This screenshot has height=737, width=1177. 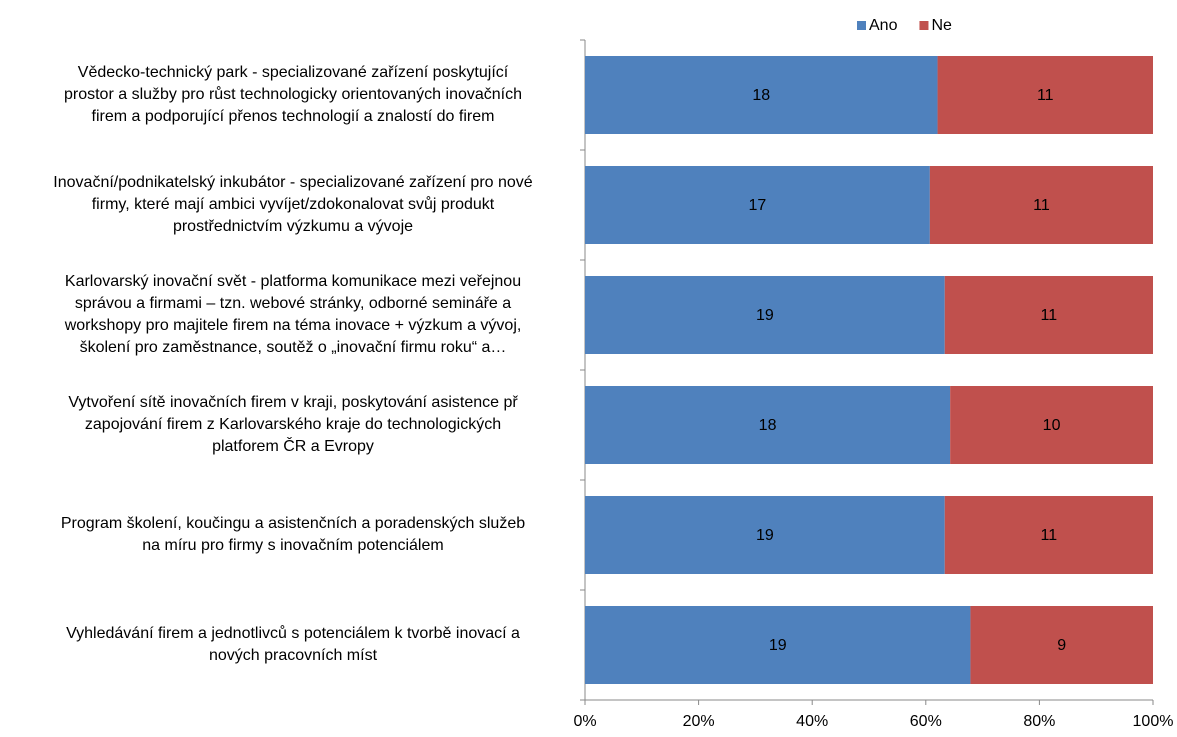 What do you see at coordinates (1039, 721) in the screenshot?
I see `x-tick-label: 80%` at bounding box center [1039, 721].